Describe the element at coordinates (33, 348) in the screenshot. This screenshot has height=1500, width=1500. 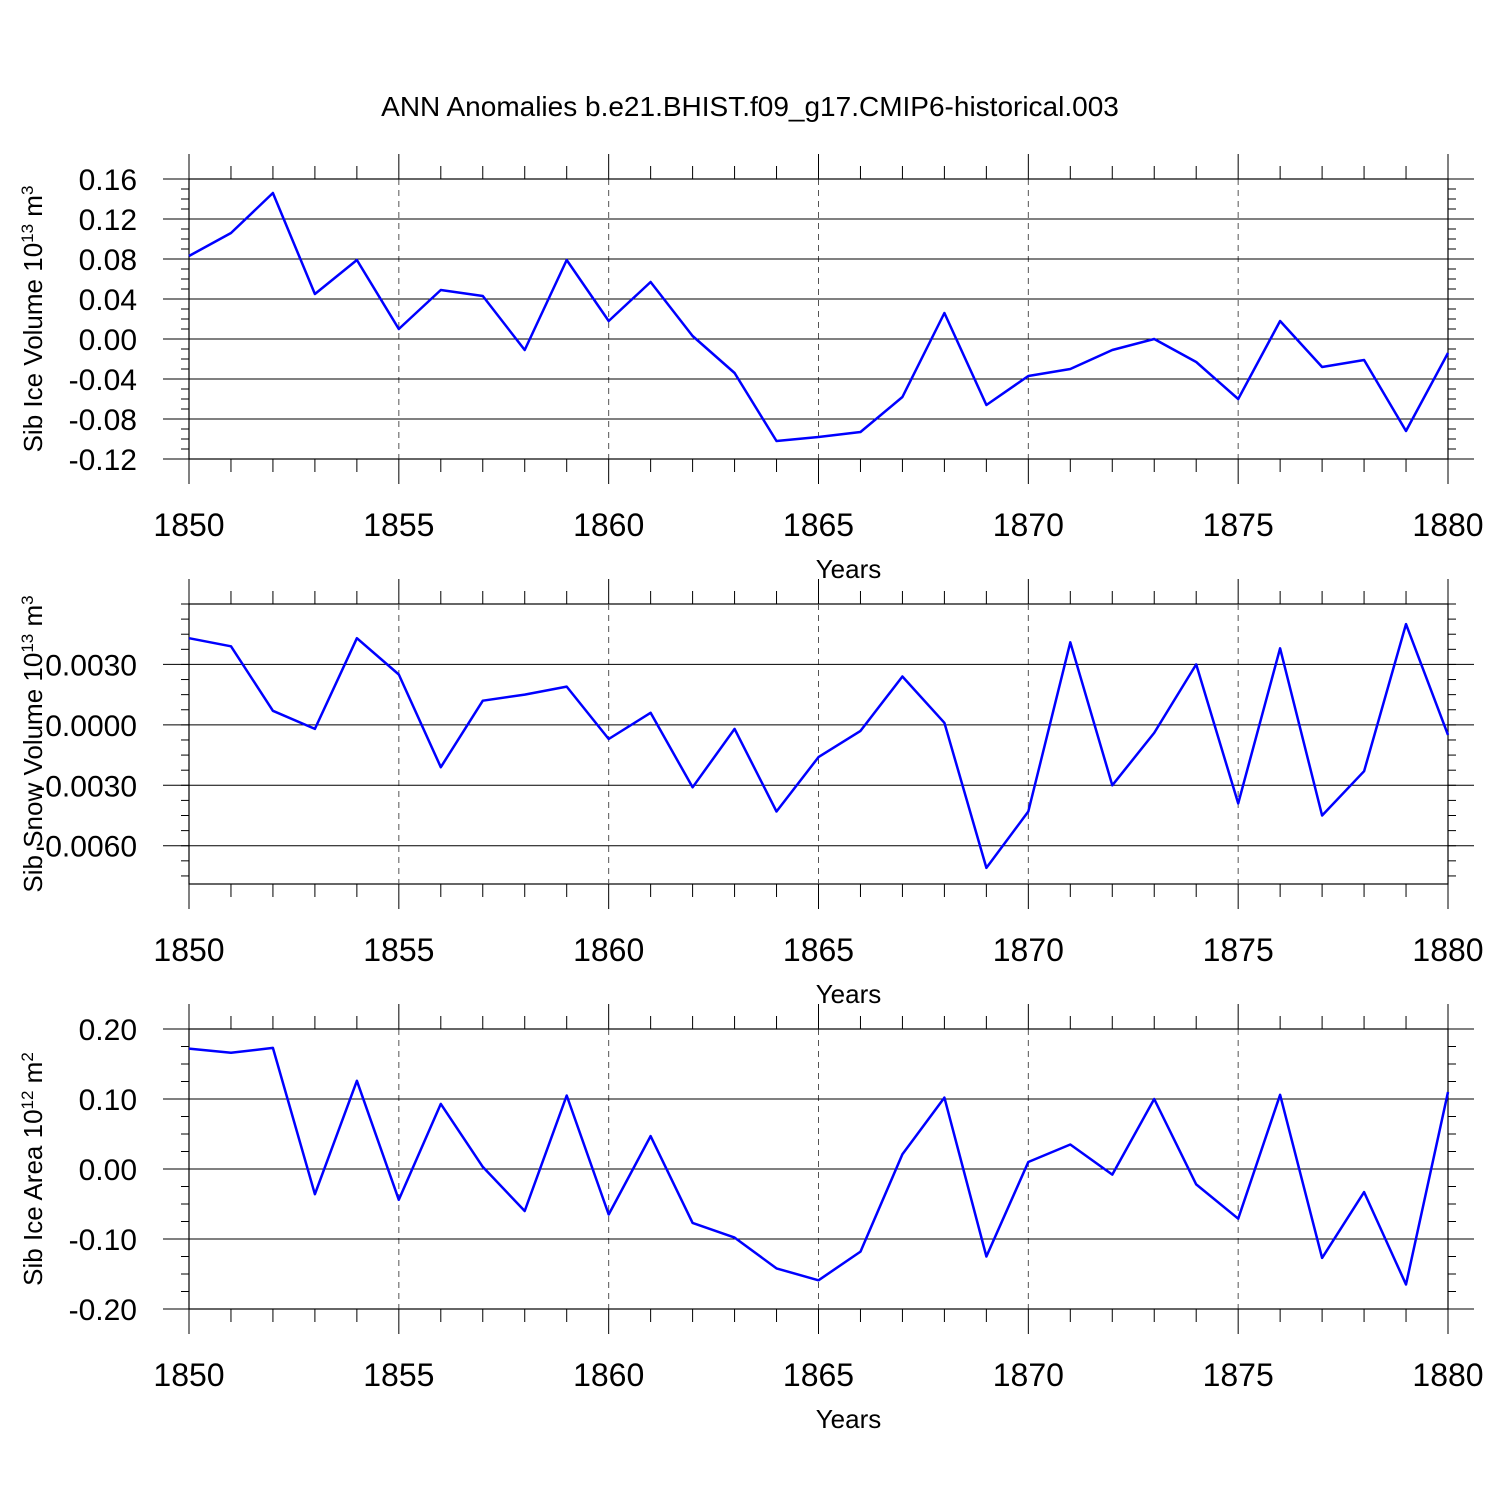
I see `y-axis-label-part: Sib Ice Volume 10` at that location.